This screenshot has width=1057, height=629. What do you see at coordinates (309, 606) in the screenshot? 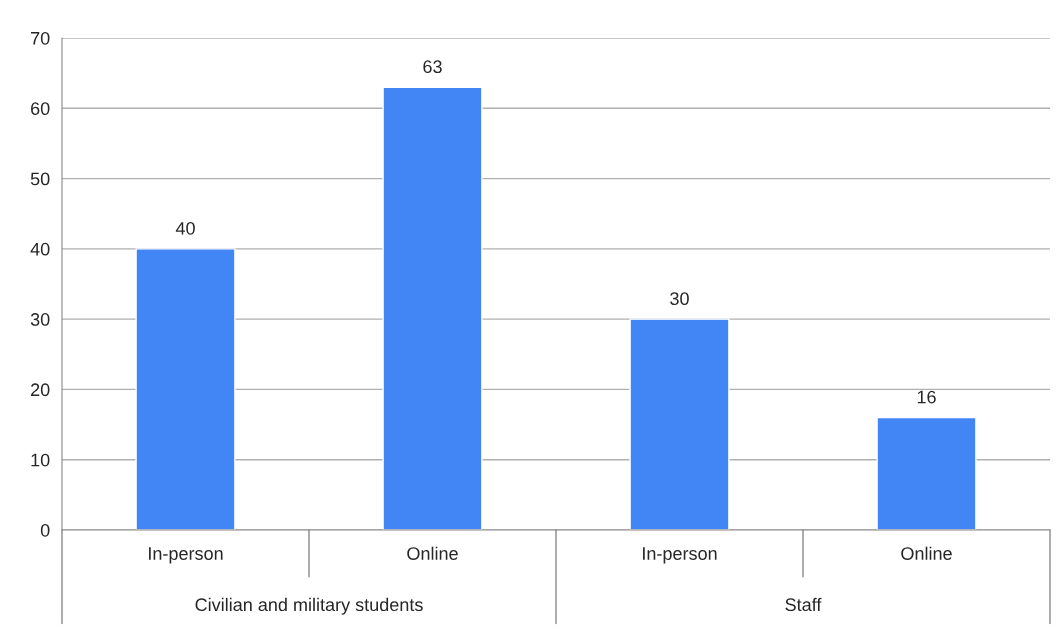
I see `text: Civilian and military students` at bounding box center [309, 606].